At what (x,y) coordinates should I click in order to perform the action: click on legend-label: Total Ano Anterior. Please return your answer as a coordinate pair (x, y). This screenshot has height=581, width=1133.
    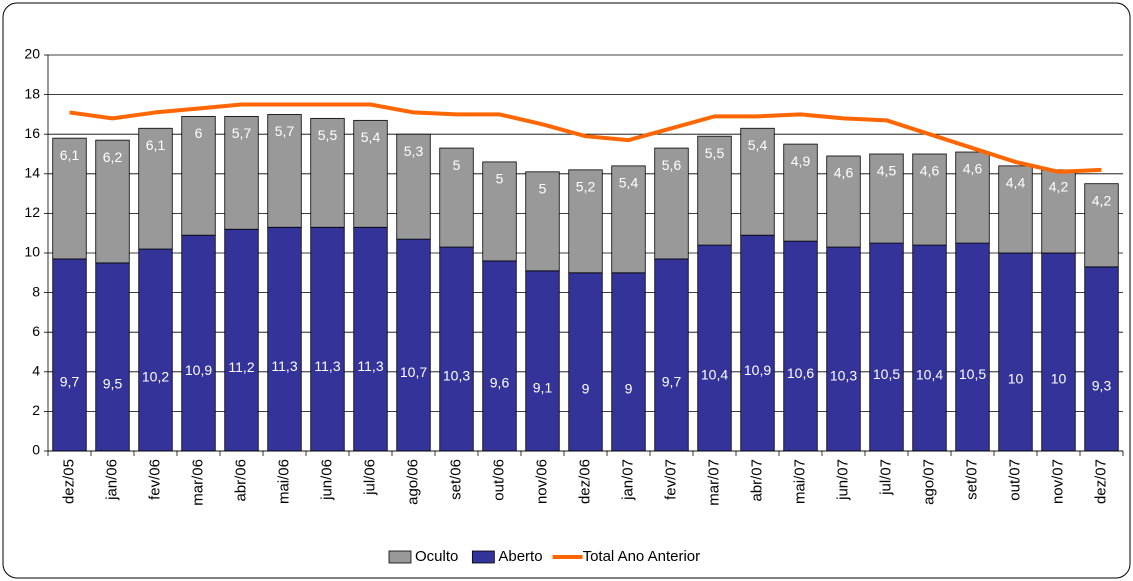
    Looking at the image, I should click on (642, 556).